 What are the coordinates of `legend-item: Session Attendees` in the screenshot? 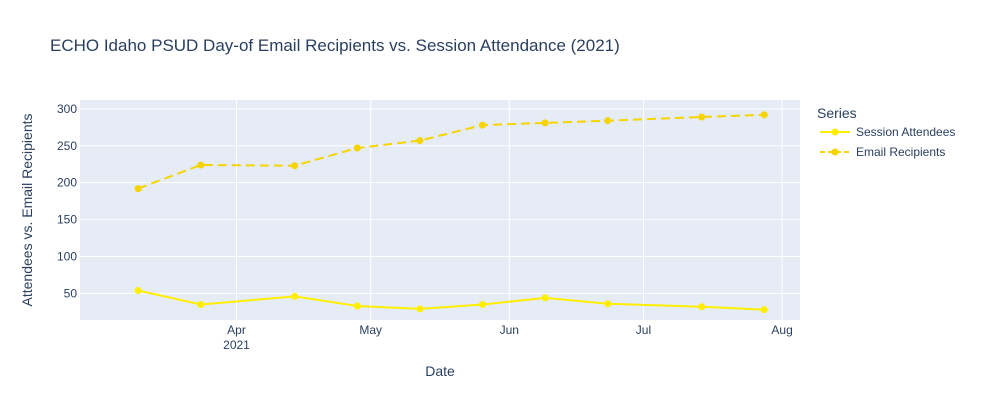 It's located at (887, 132).